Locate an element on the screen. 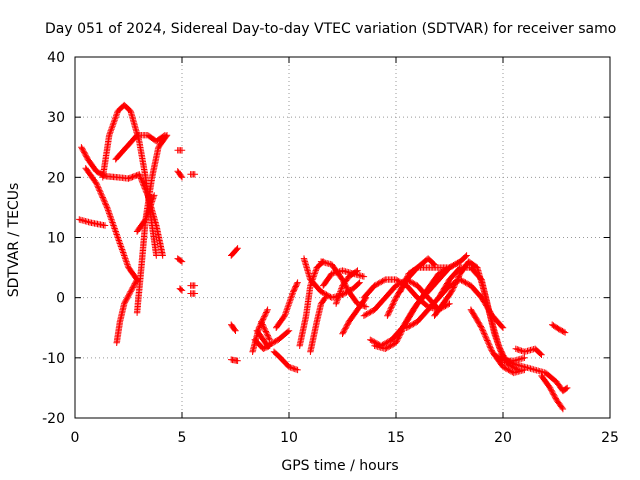 This screenshot has width=640, height=480. series-sat-u is located at coordinates (354, 315).